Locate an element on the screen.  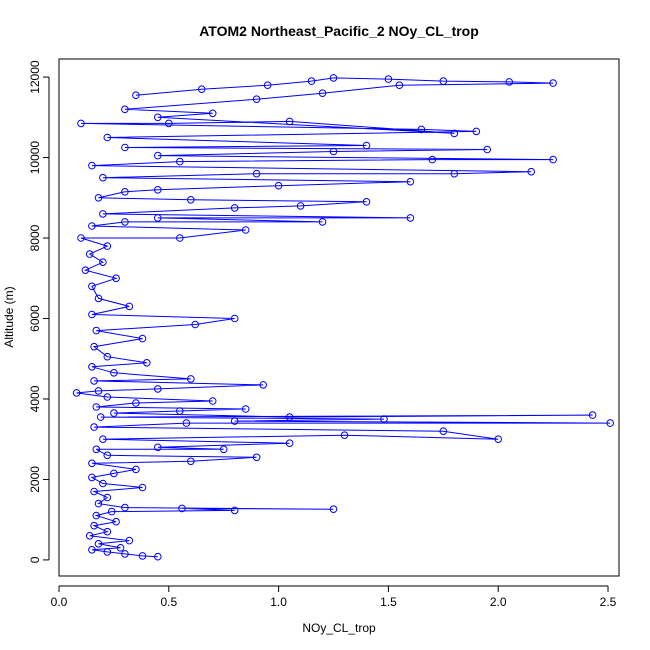
x-axis-label: NOy_CL_trop is located at coordinates (339, 628).